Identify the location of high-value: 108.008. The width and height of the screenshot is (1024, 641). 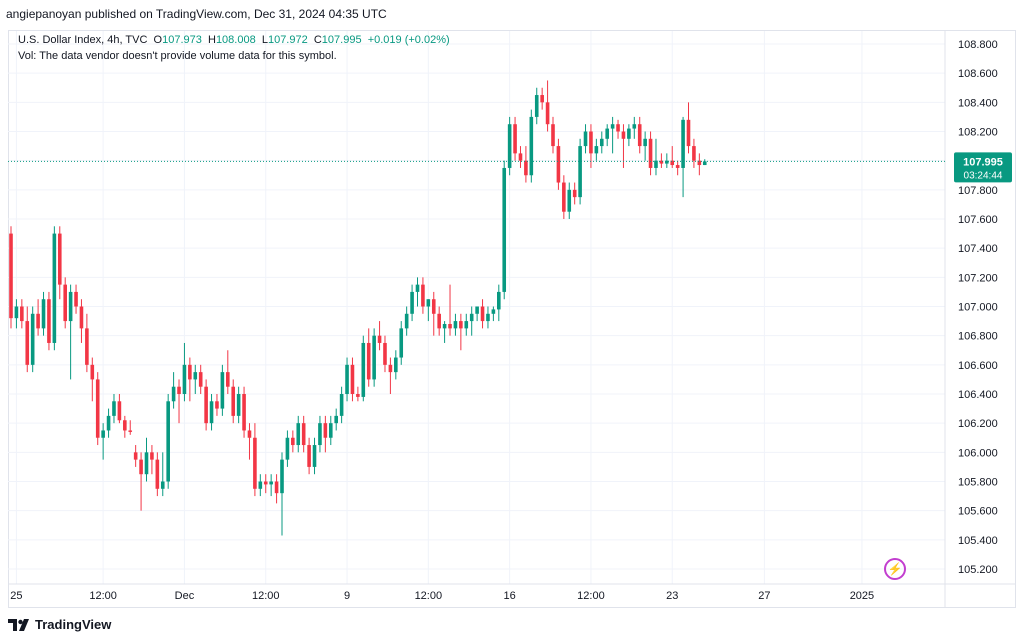
(235, 40).